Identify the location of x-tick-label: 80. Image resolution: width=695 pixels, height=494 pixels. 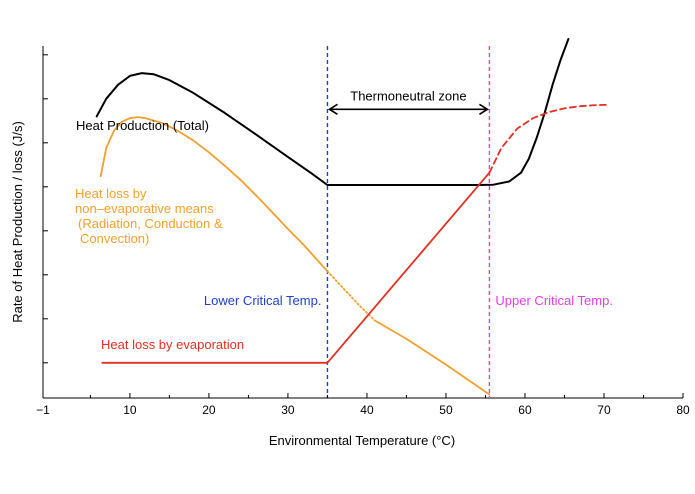
(683, 410).